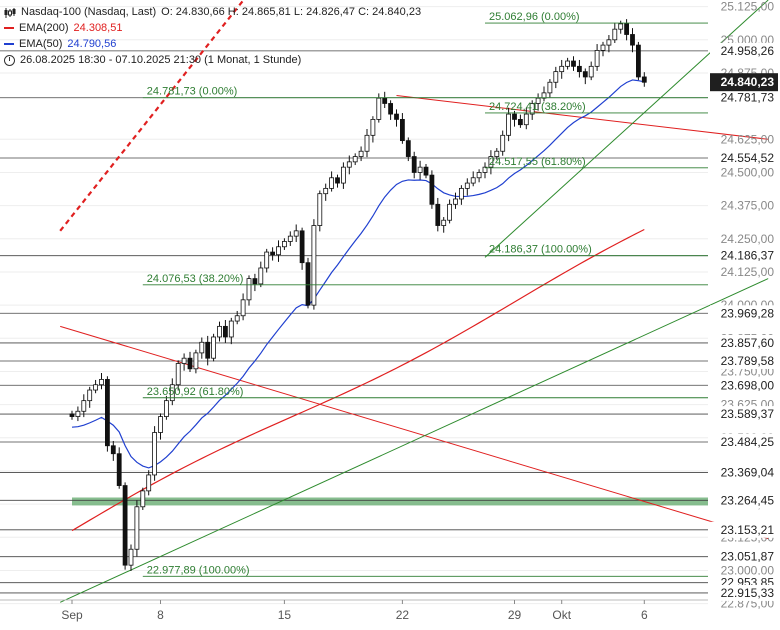  Describe the element at coordinates (537, 162) in the screenshot. I see `fib-level-label: 24.517,55 (61.80%)` at that location.